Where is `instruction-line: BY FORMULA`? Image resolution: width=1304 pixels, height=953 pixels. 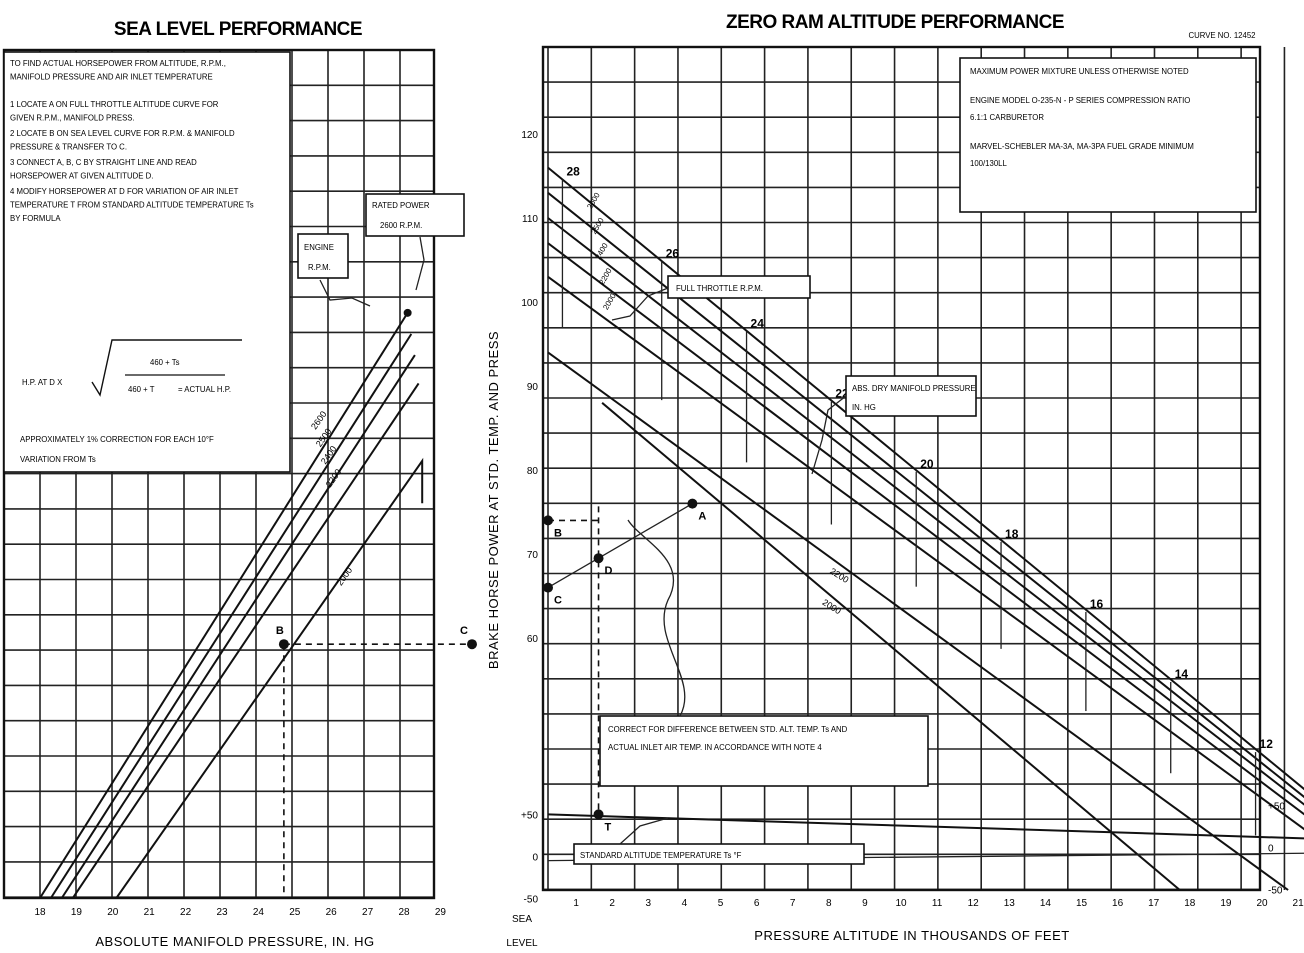 instruction-line: BY FORMULA is located at coordinates (35, 218).